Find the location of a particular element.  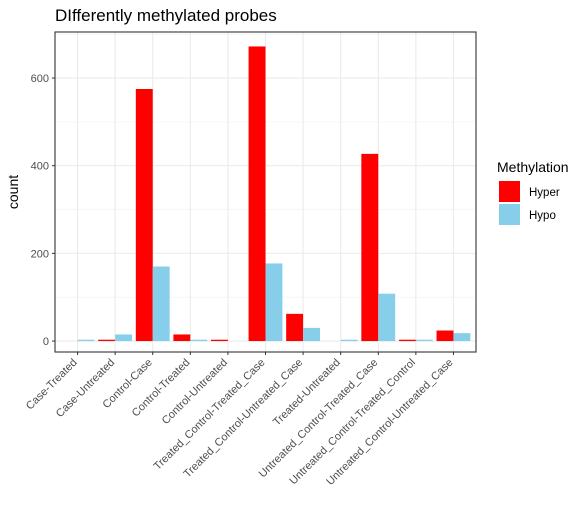

y-tick-label: 0 is located at coordinates (46, 342).